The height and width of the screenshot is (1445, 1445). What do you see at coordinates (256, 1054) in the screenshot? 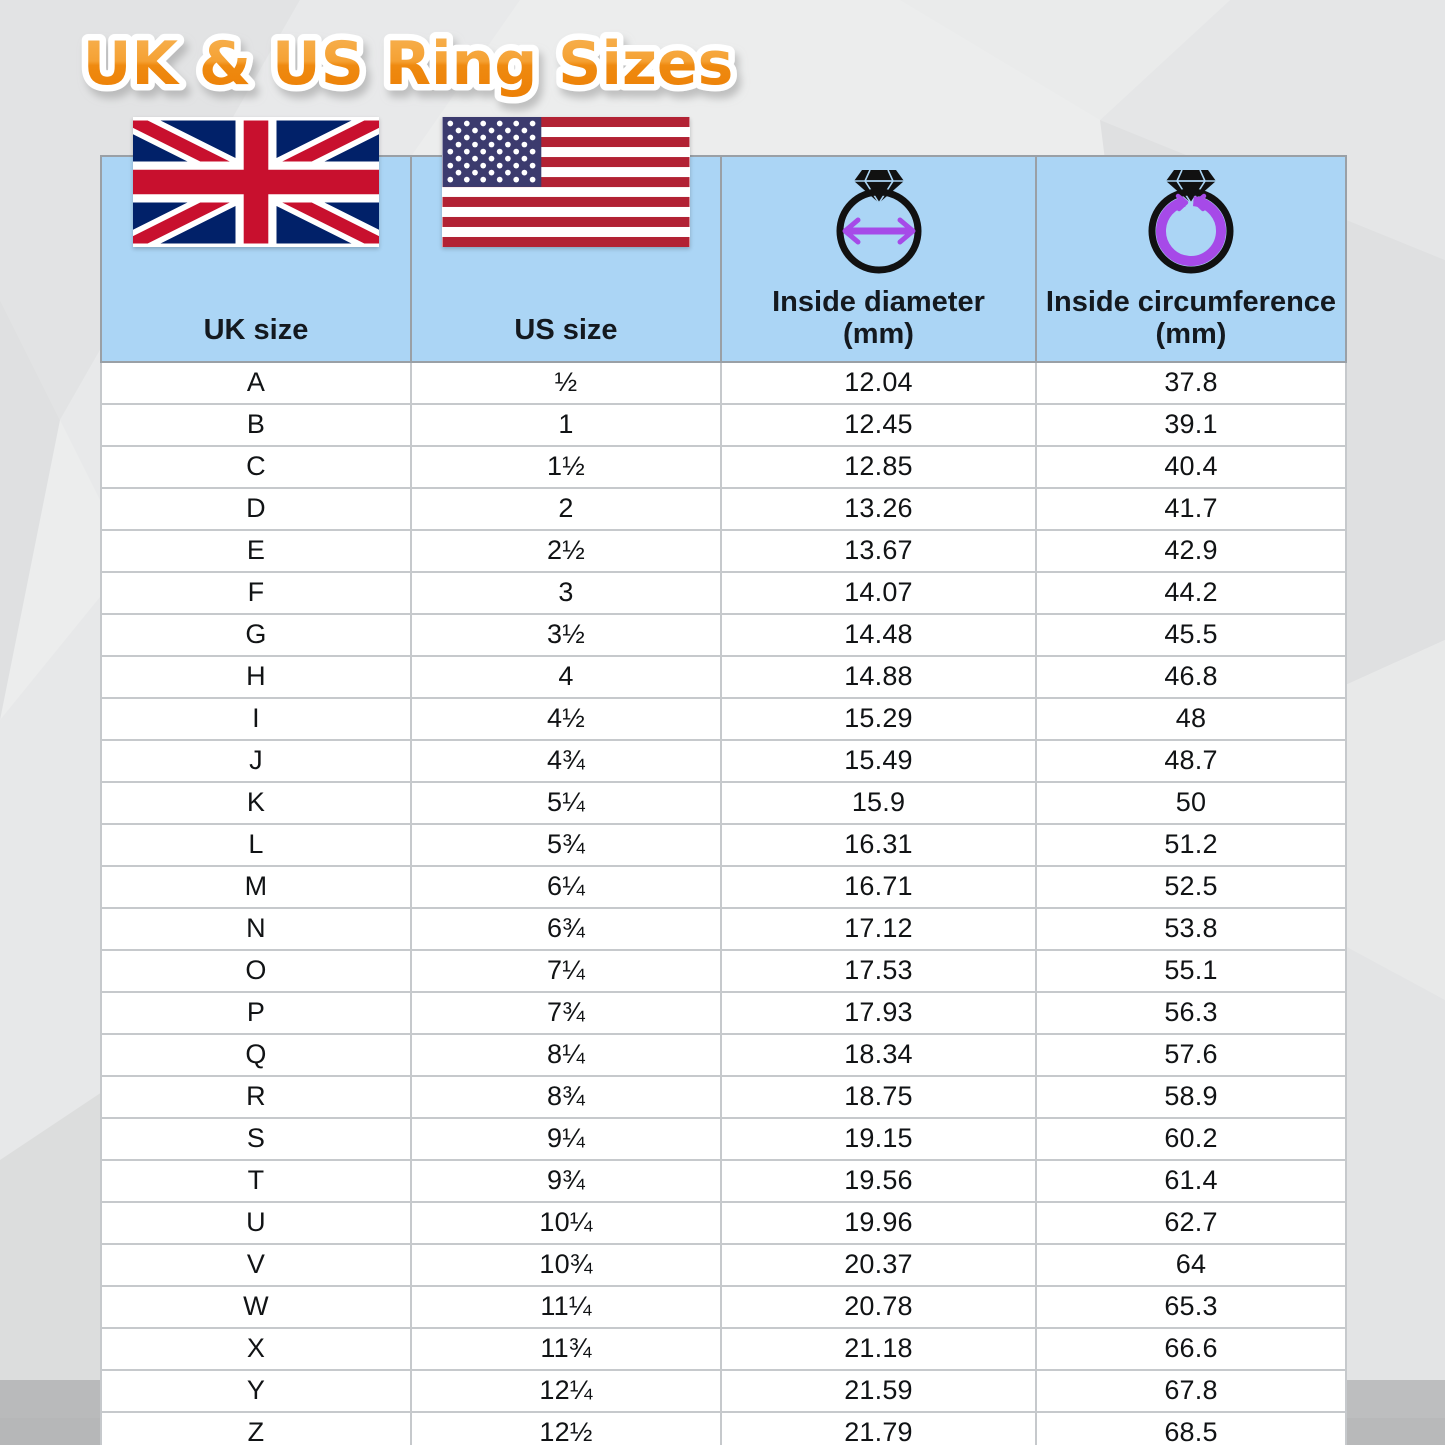
I see `cell-uk-size: Q` at bounding box center [256, 1054].